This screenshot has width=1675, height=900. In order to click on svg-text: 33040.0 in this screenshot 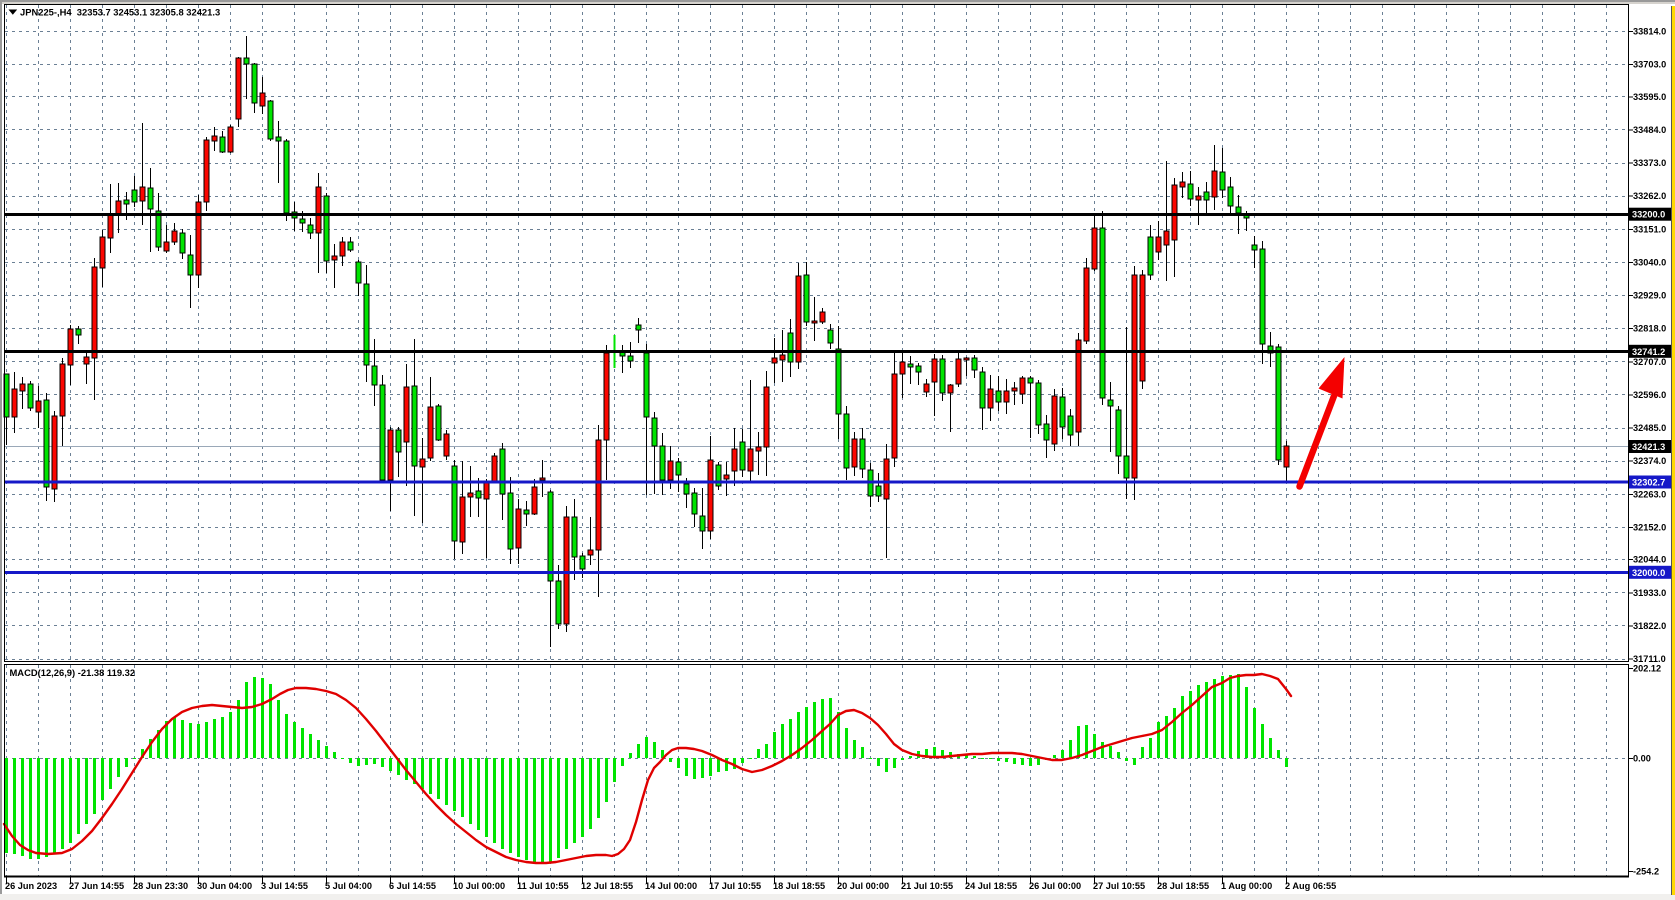, I will do `click(1649, 262)`.